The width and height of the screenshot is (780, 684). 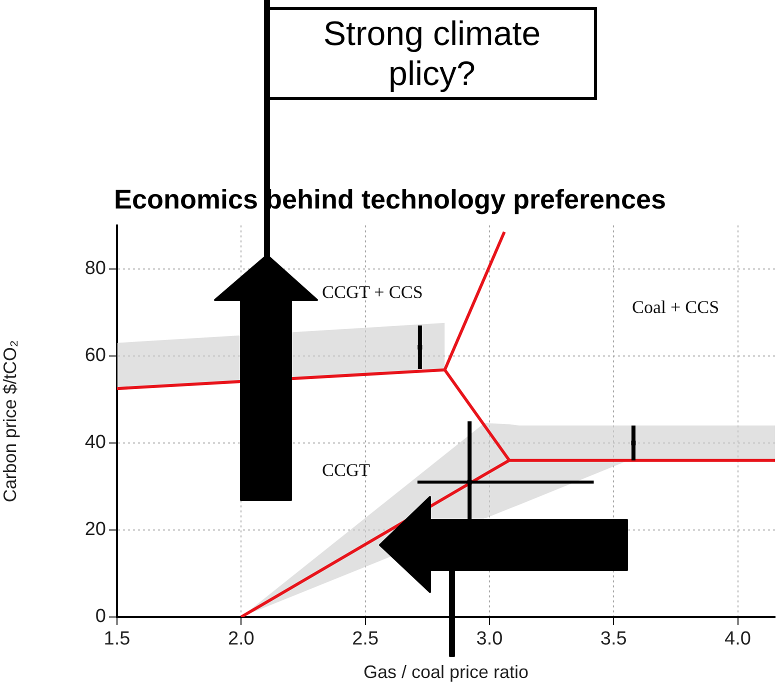 I want to click on x-tick-label: 2.0, so click(x=241, y=639).